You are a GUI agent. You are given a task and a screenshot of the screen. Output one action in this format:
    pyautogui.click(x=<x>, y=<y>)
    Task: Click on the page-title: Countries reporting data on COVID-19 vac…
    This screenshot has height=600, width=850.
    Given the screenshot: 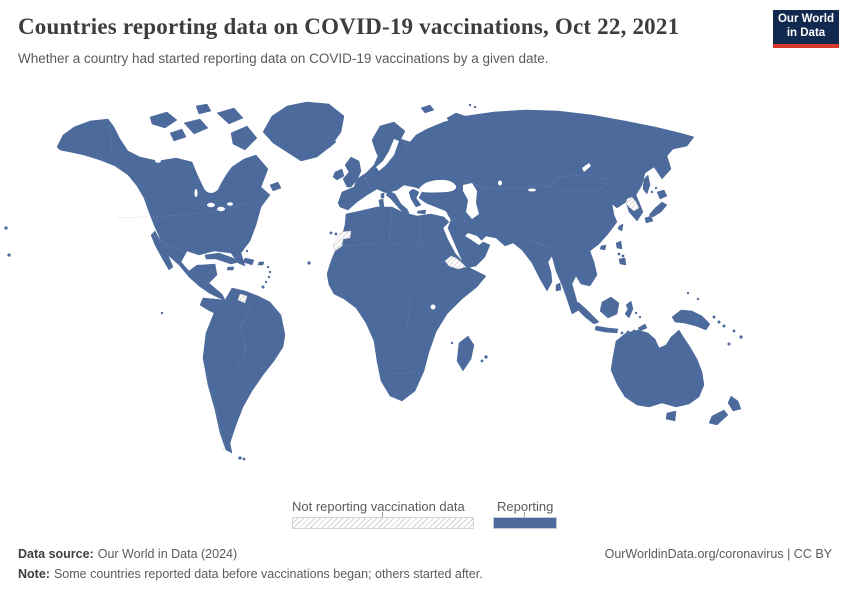 What is the action you would take?
    pyautogui.click(x=349, y=26)
    